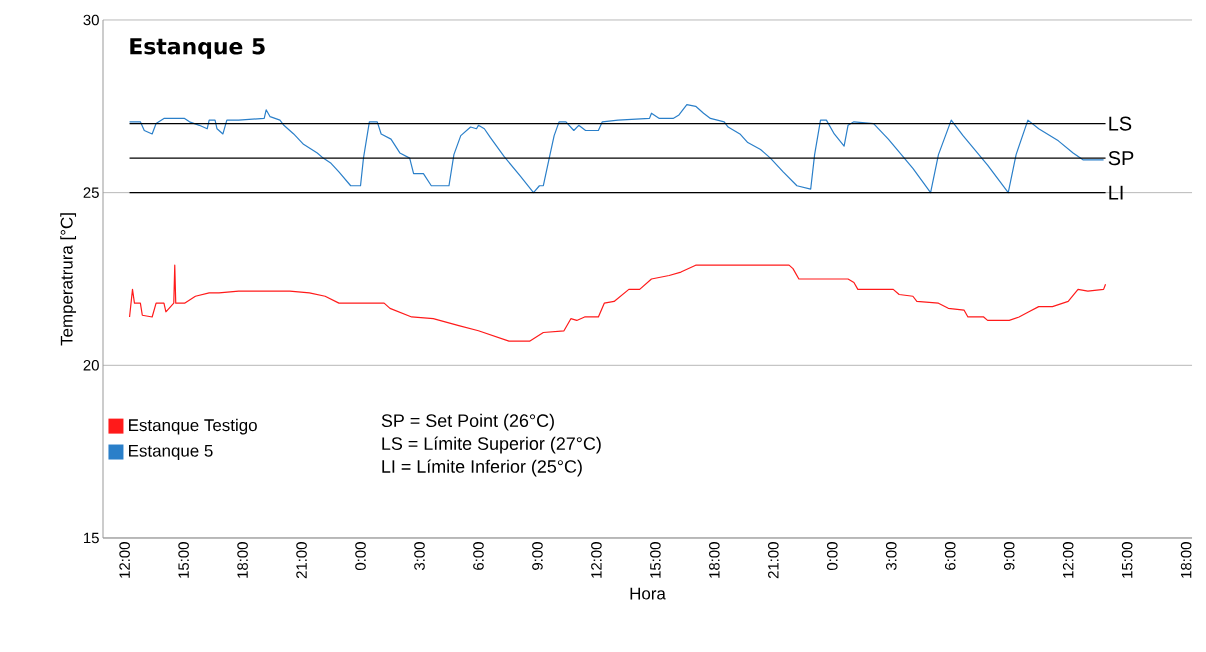 This screenshot has width=1206, height=652. Describe the element at coordinates (91, 20) in the screenshot. I see `y-tick-label: 30` at that location.